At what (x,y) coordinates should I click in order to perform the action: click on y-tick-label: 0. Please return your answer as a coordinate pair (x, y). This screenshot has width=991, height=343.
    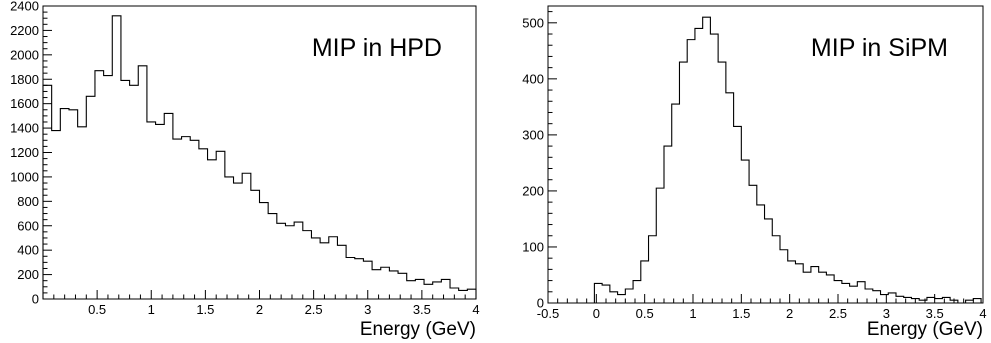
    Looking at the image, I should click on (35, 299).